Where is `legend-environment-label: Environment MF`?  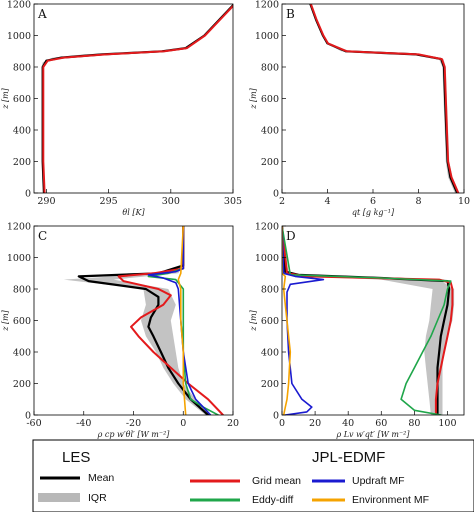 legend-environment-label: Environment MF is located at coordinates (390, 500).